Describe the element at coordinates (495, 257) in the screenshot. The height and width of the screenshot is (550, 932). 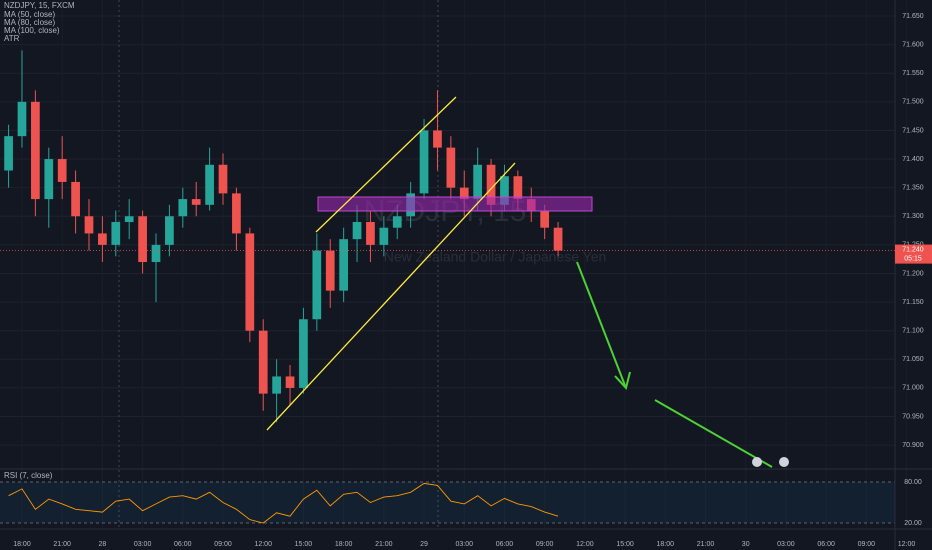
I see `watermark-subtitle: New Zealand Dollar / Japanese Yen` at that location.